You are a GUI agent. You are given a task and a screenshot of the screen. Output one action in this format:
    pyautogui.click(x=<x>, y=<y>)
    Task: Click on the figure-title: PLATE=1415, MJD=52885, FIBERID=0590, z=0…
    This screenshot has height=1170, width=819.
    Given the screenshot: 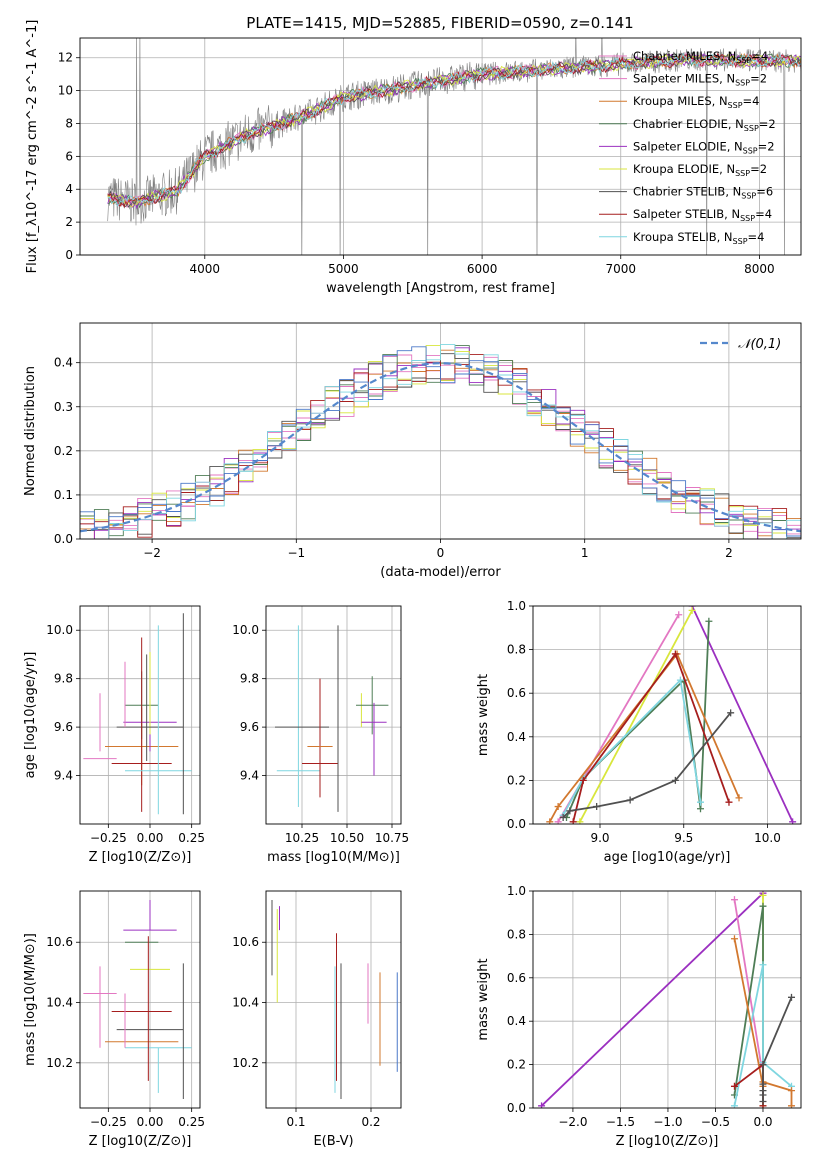 What is the action you would take?
    pyautogui.click(x=439, y=23)
    